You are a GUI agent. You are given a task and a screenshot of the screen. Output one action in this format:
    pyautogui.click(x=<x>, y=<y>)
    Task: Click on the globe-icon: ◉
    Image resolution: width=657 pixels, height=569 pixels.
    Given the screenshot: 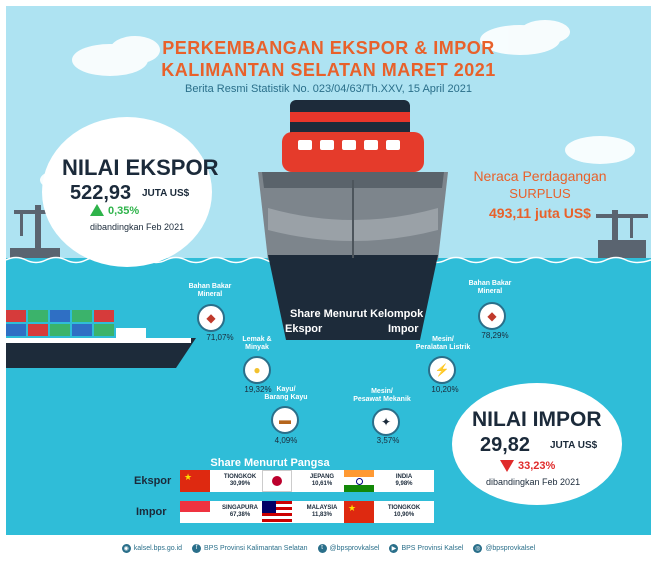 What is the action you would take?
    pyautogui.click(x=126, y=548)
    